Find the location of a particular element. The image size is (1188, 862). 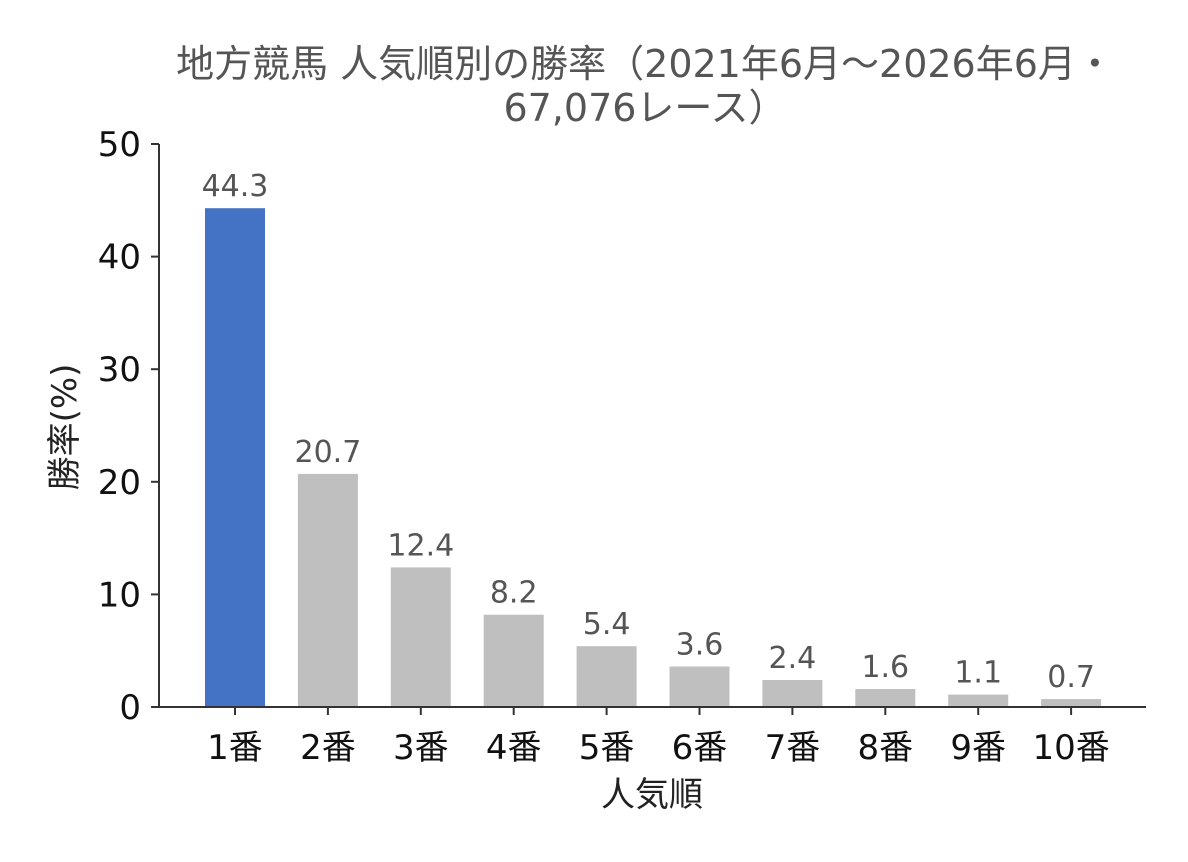

chart-title-line-1: 地方競馬 人気順別の勝率（2021年6月〜2026年6月・ is located at coordinates (645, 64).